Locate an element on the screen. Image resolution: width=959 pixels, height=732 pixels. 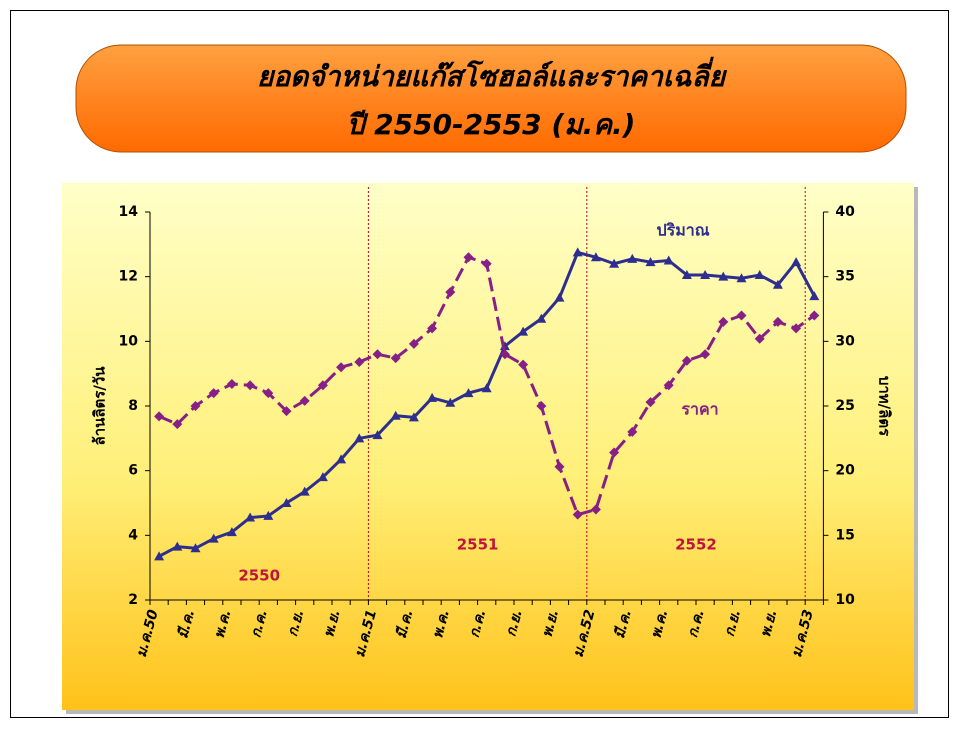
title-box is located at coordinates (491, 98).